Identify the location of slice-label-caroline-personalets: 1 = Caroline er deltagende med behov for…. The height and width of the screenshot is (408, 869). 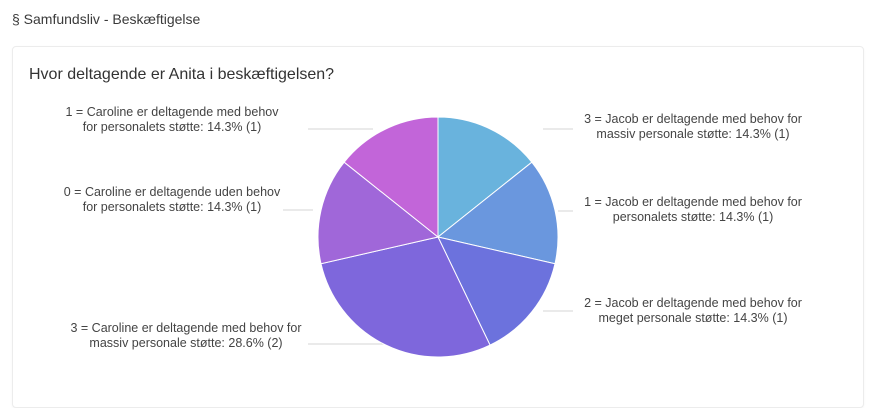
(172, 119).